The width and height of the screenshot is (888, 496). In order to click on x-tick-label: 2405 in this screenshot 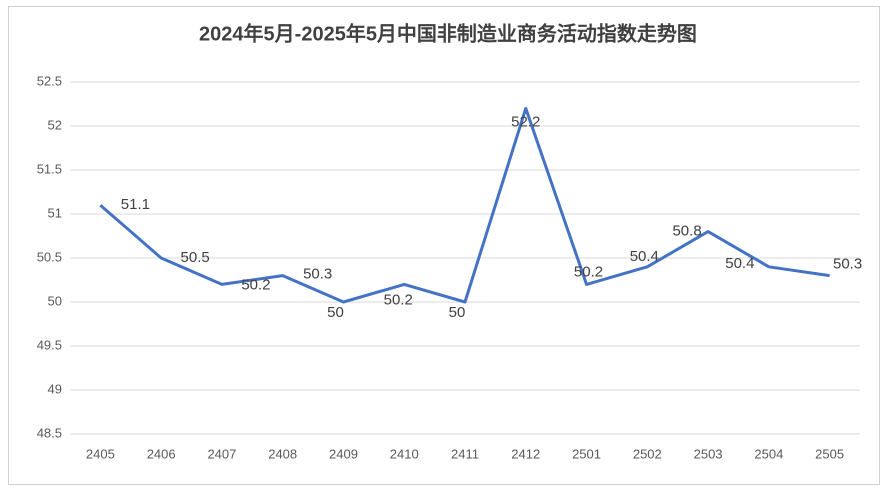, I will do `click(100, 453)`.